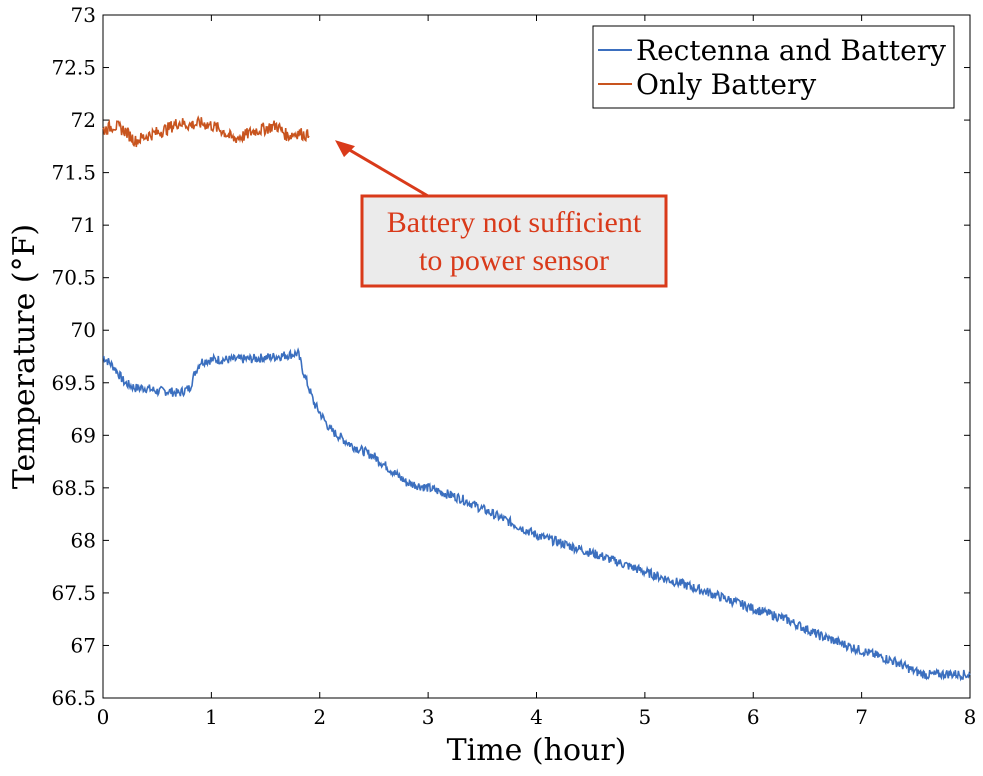  What do you see at coordinates (73, 488) in the screenshot?
I see `y-tick-label: 68.5` at bounding box center [73, 488].